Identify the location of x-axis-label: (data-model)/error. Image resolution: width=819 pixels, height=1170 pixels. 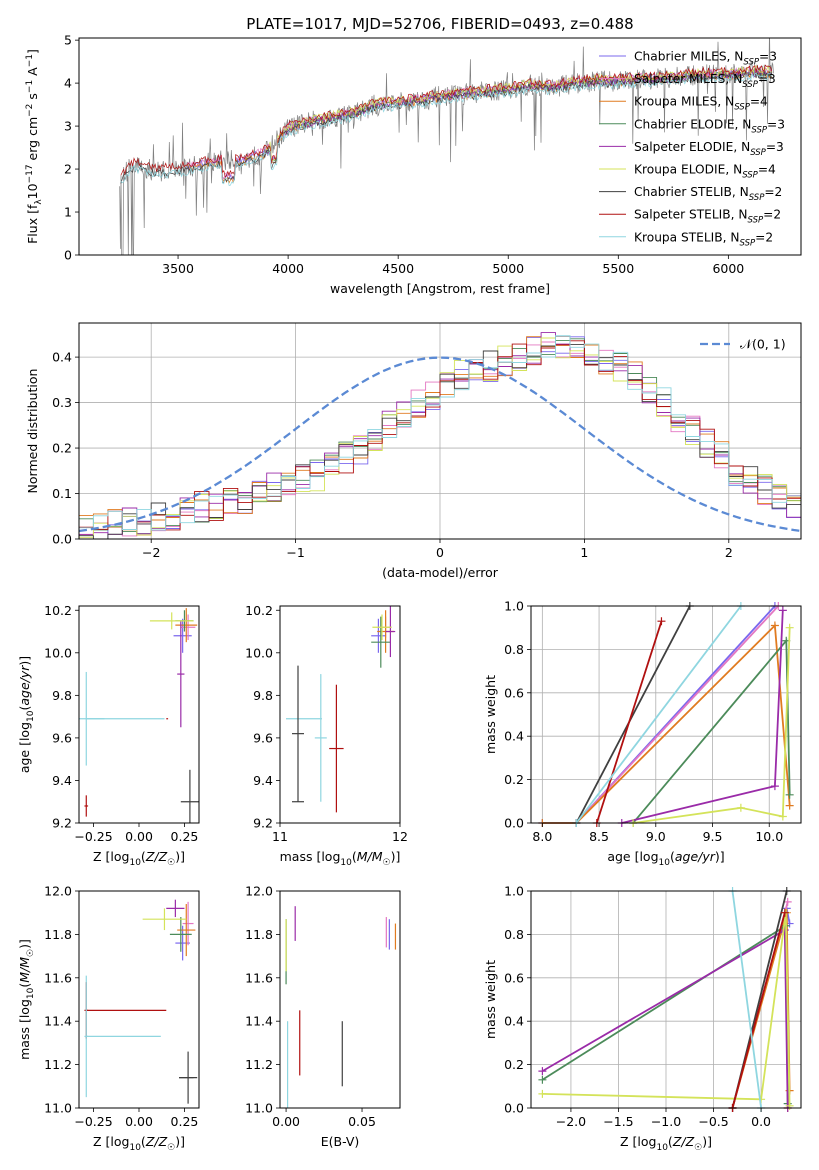
(440, 572).